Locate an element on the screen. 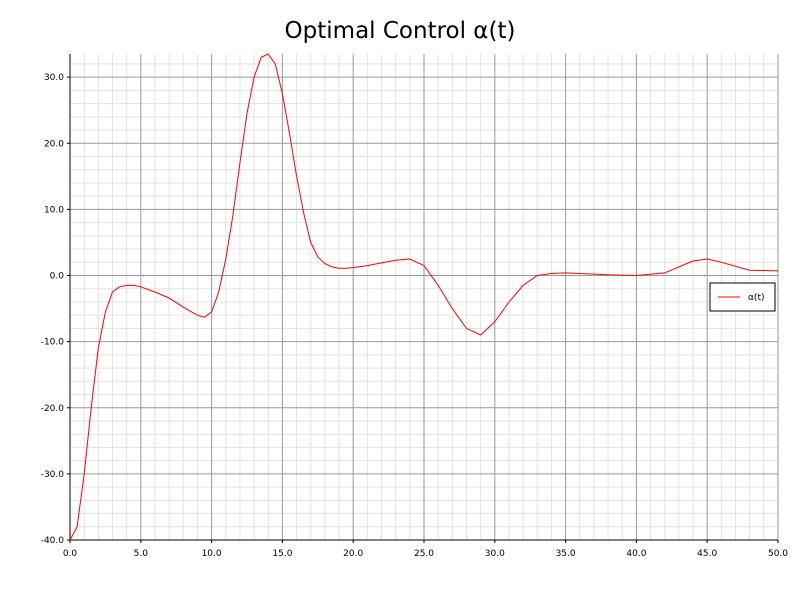  x-tick-label: 25.0 is located at coordinates (424, 554).